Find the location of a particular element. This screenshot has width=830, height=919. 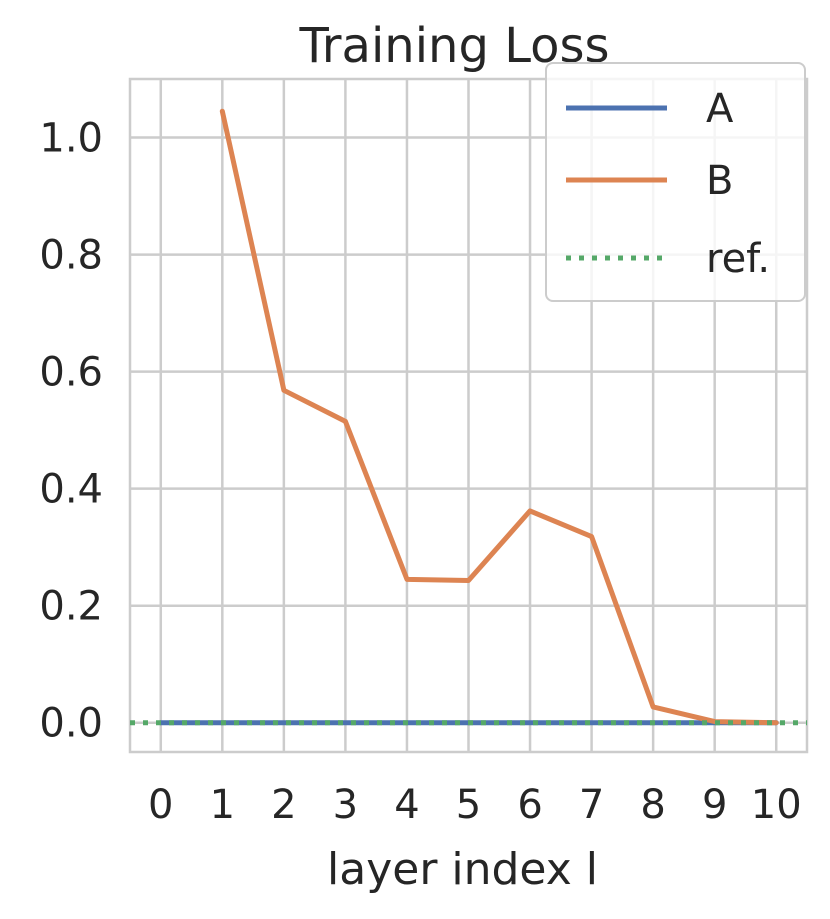

x-tick-label: 2 is located at coordinates (283, 805).